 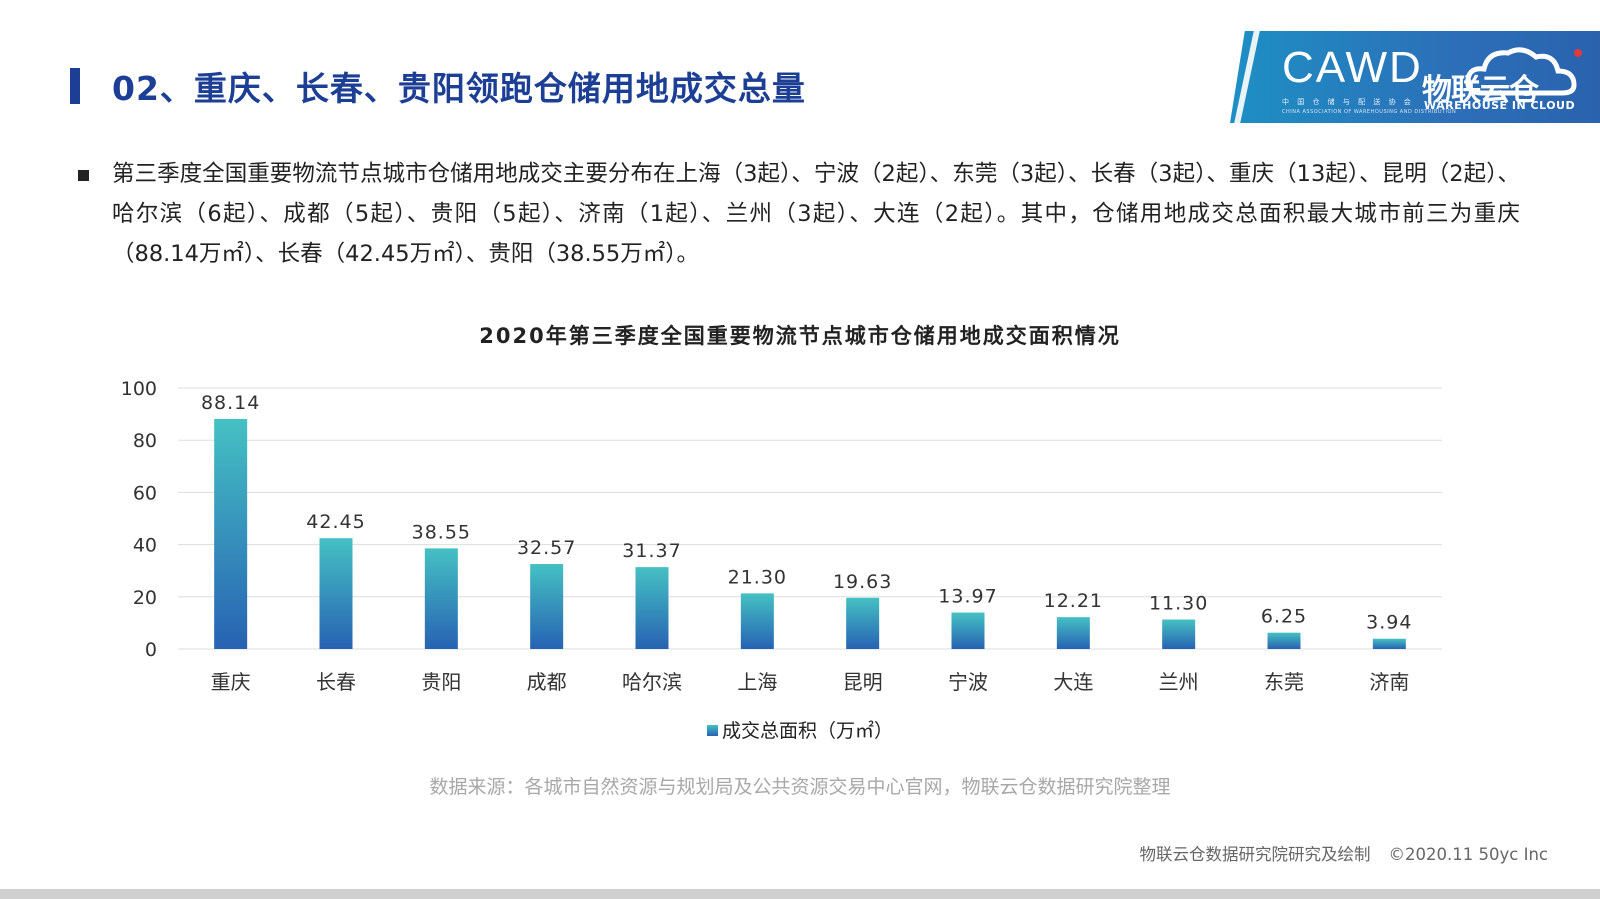 I want to click on logo-divider, so click(x=1247, y=77).